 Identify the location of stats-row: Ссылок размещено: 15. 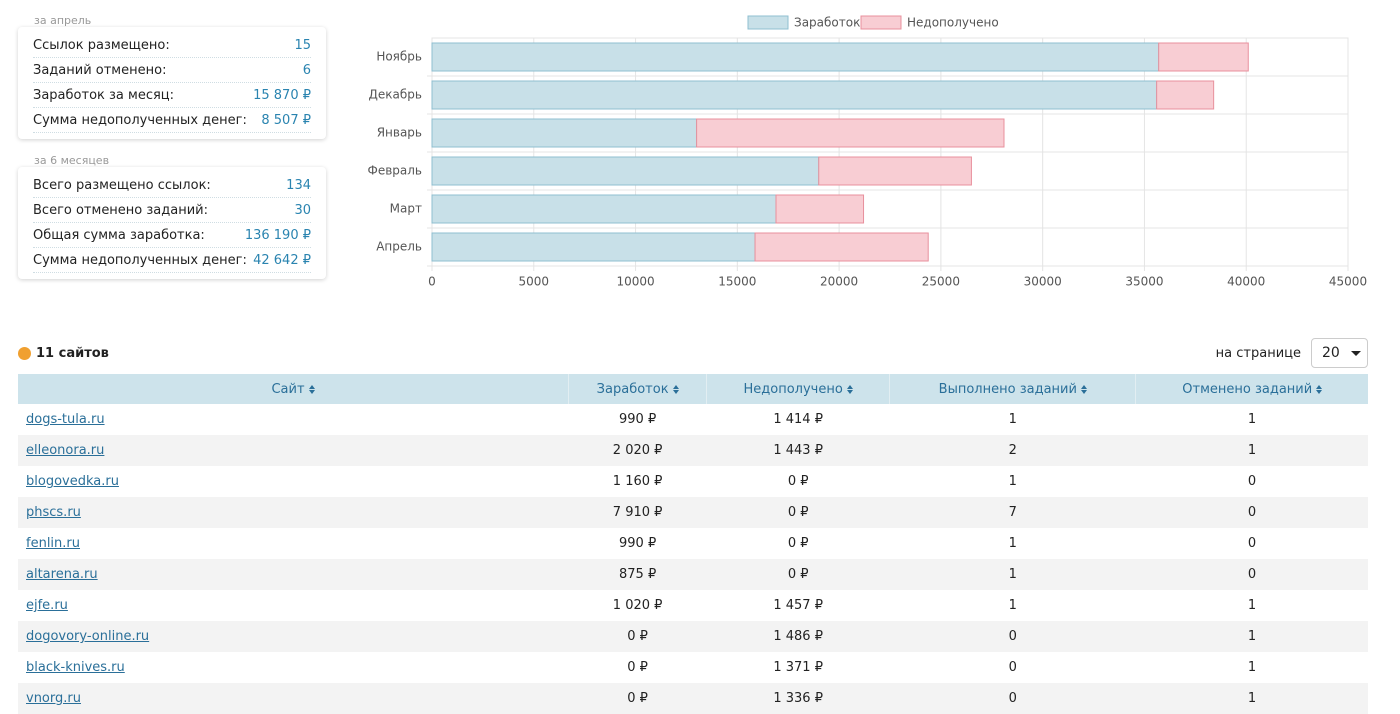
(172, 45).